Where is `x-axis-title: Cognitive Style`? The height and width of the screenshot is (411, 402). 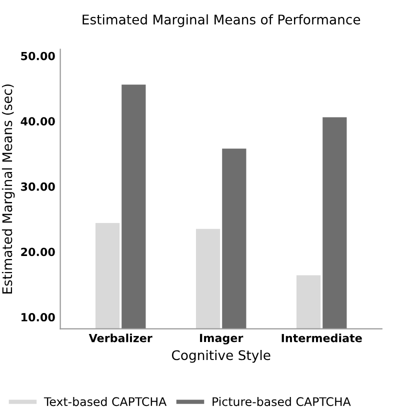 x-axis-title: Cognitive Style is located at coordinates (221, 356).